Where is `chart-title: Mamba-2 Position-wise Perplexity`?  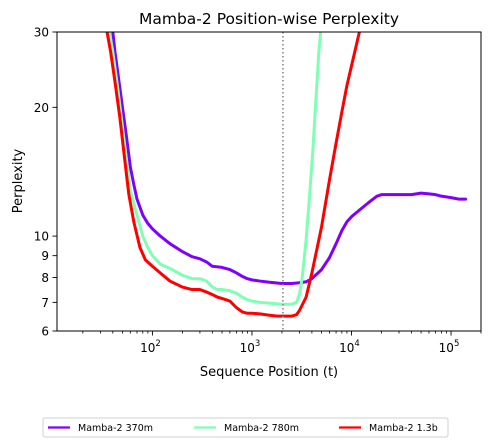
chart-title: Mamba-2 Position-wise Perplexity is located at coordinates (269, 19).